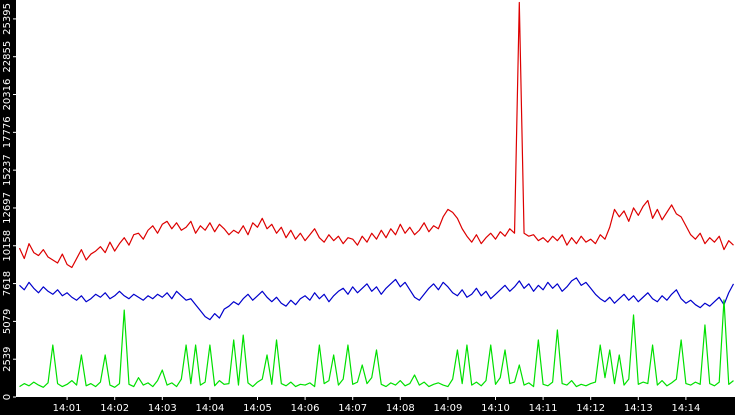 This screenshot has height=415, width=735. I want to click on x-tick-label: 14:06, so click(305, 408).